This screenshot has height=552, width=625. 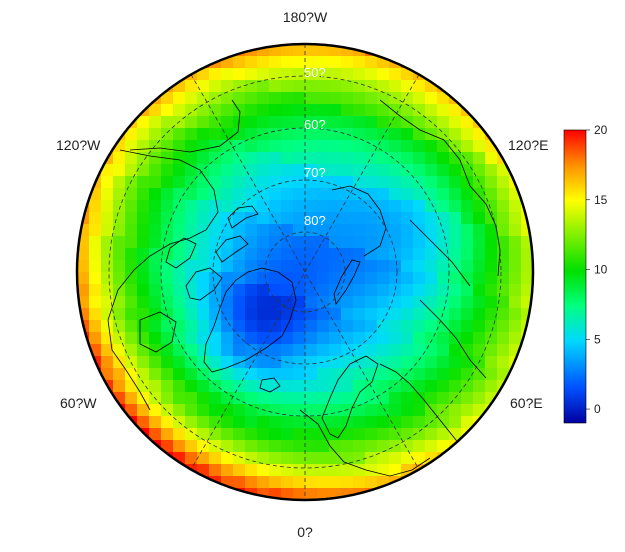 I want to click on lat-label-50: 50?, so click(x=315, y=72).